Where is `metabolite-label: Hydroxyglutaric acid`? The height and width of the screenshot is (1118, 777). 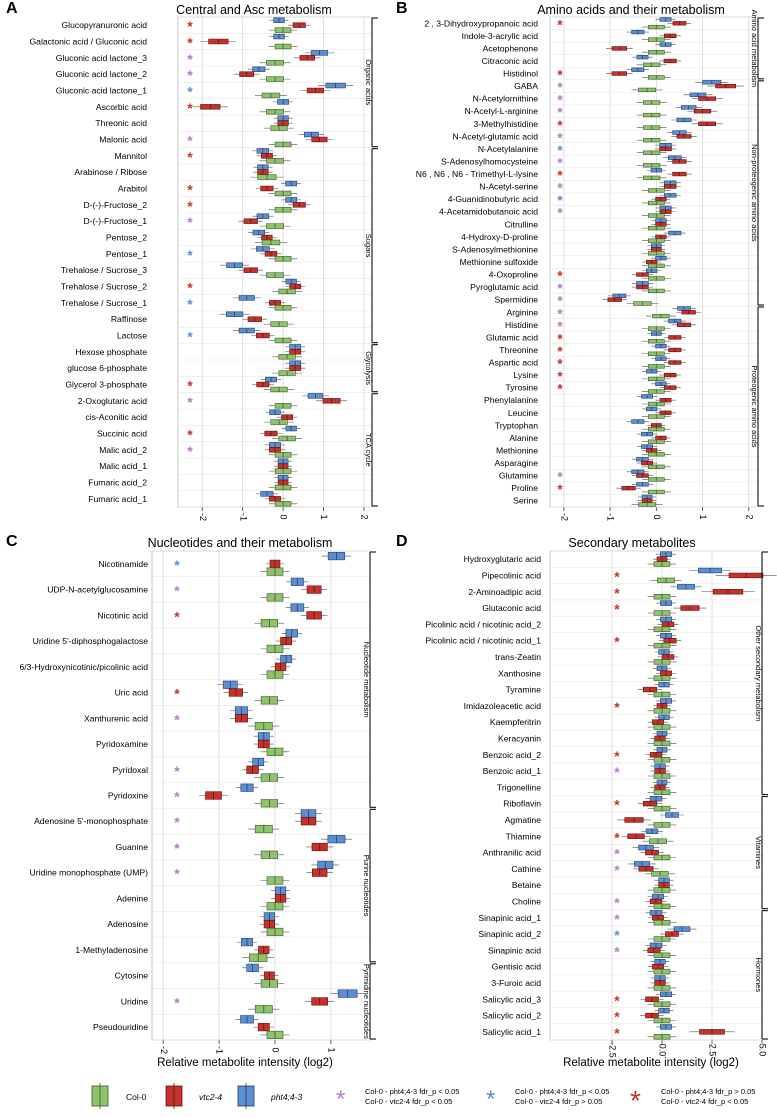
metabolite-label: Hydroxyglutaric acid is located at coordinates (503, 559).